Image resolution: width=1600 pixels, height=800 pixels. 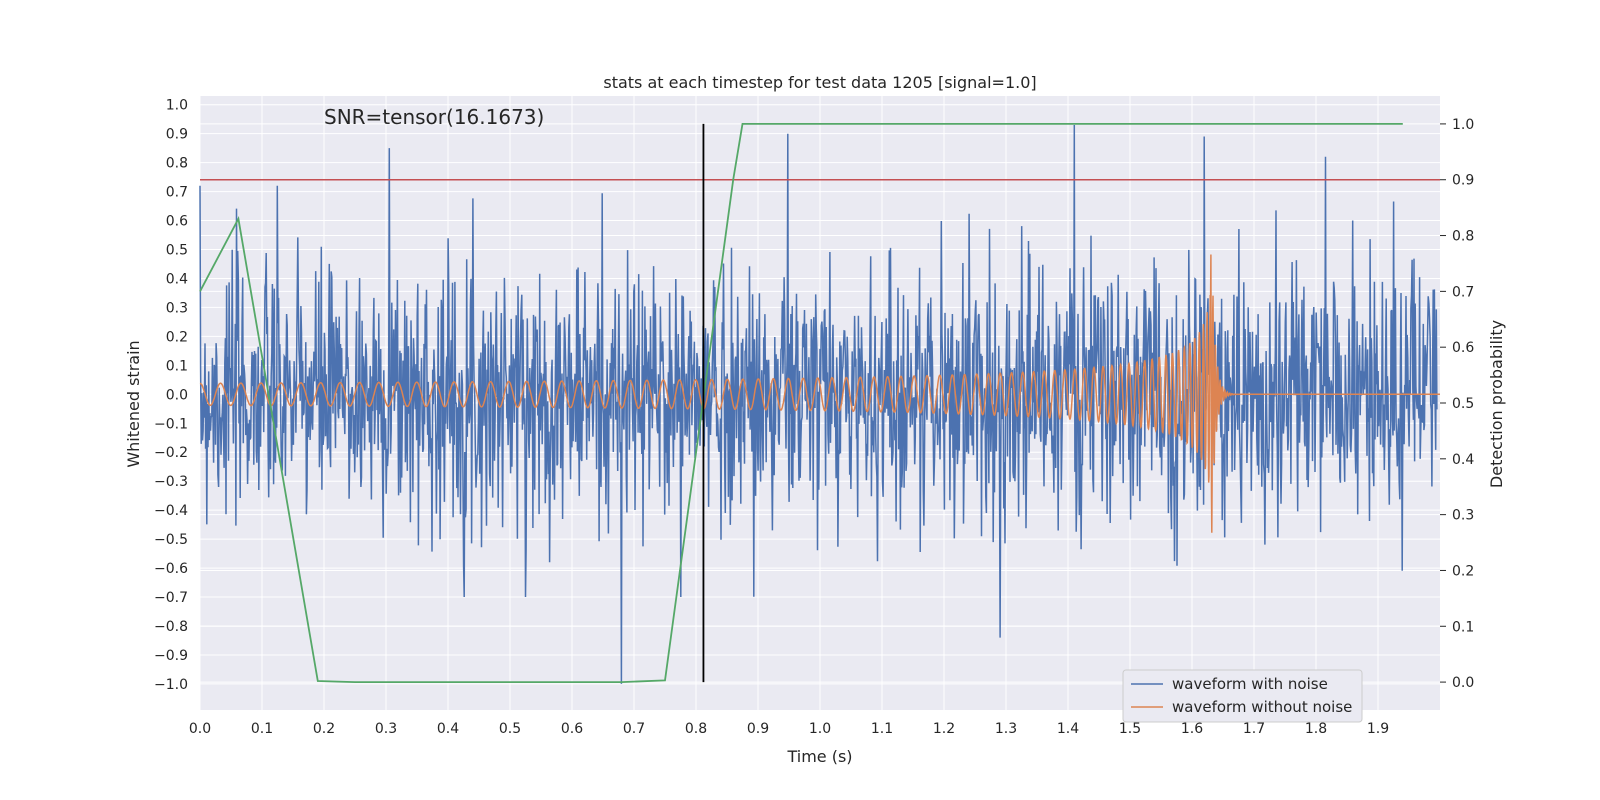 What do you see at coordinates (1250, 684) in the screenshot?
I see `legend-label-noisy: waveform with noise` at bounding box center [1250, 684].